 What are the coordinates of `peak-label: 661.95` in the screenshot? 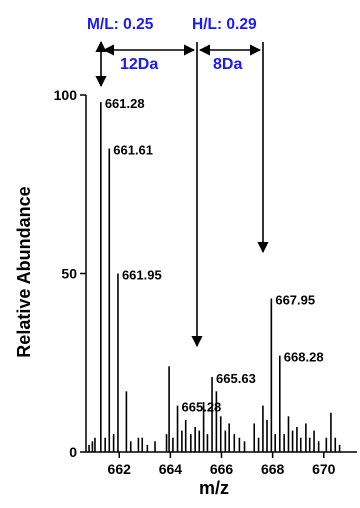 It's located at (142, 275).